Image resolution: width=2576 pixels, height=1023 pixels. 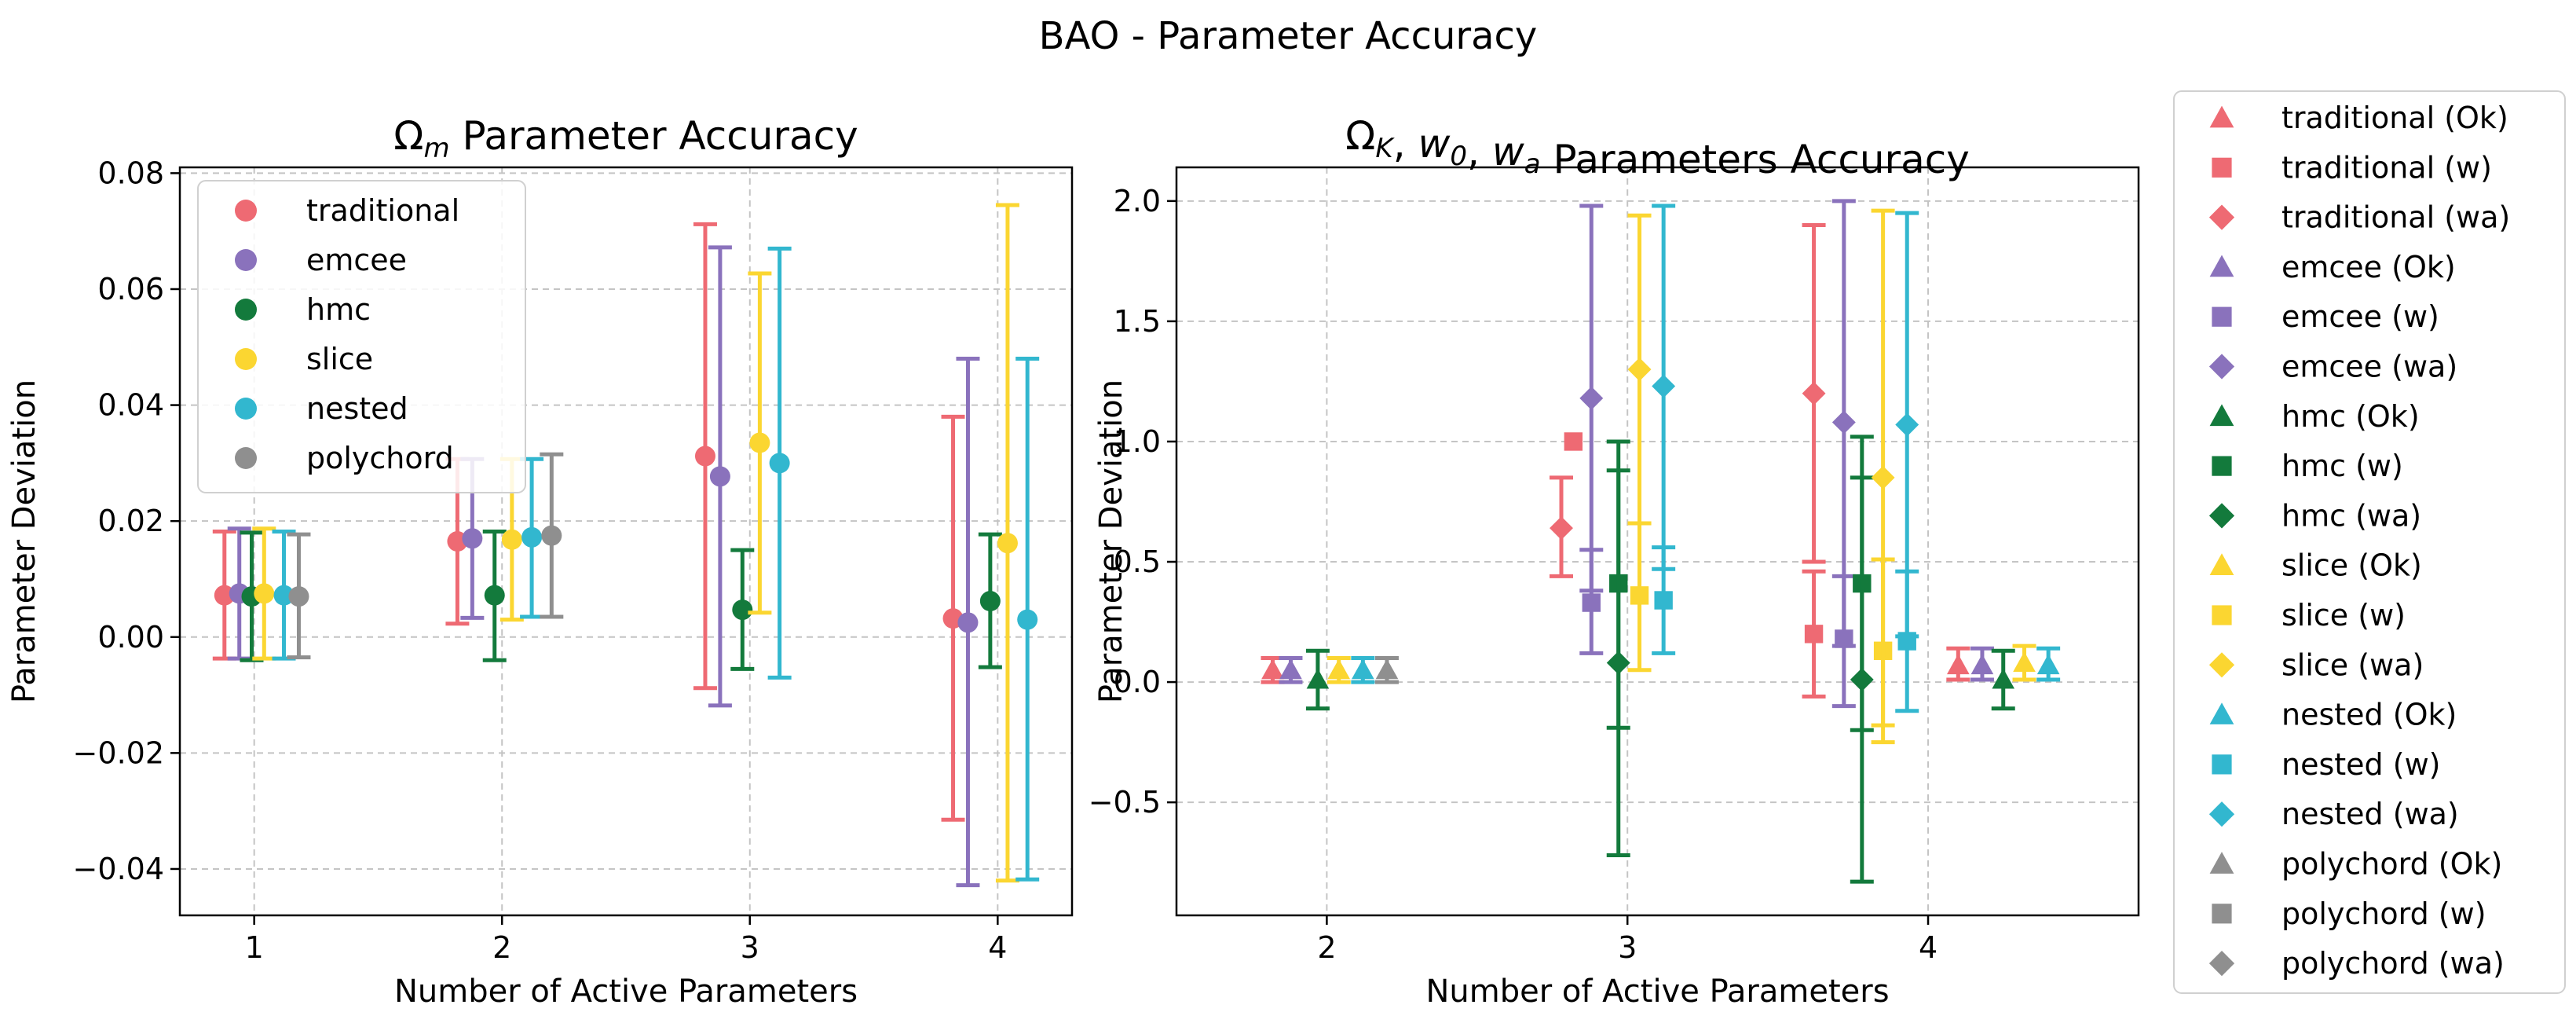 I want to click on legend-item-hmc-wa: hmc (wa), so click(x=2314, y=515).